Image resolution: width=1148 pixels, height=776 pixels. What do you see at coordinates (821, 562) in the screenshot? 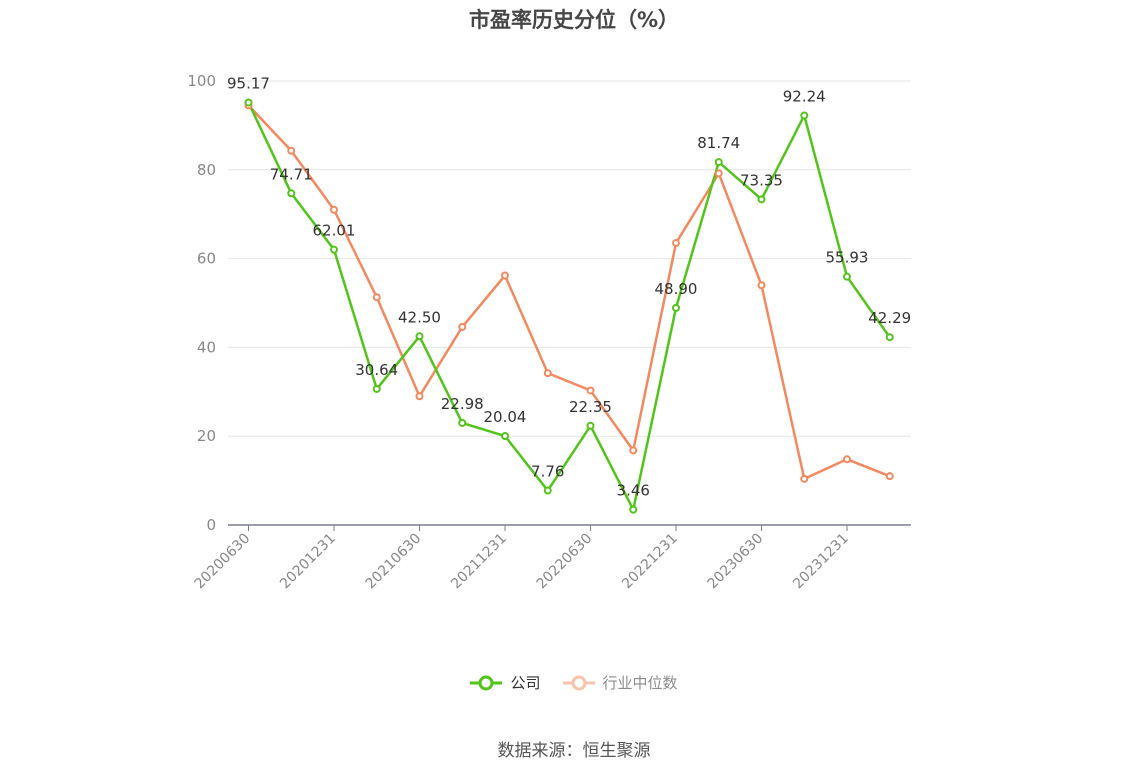
I see `x-tick-label: 20231231` at bounding box center [821, 562].